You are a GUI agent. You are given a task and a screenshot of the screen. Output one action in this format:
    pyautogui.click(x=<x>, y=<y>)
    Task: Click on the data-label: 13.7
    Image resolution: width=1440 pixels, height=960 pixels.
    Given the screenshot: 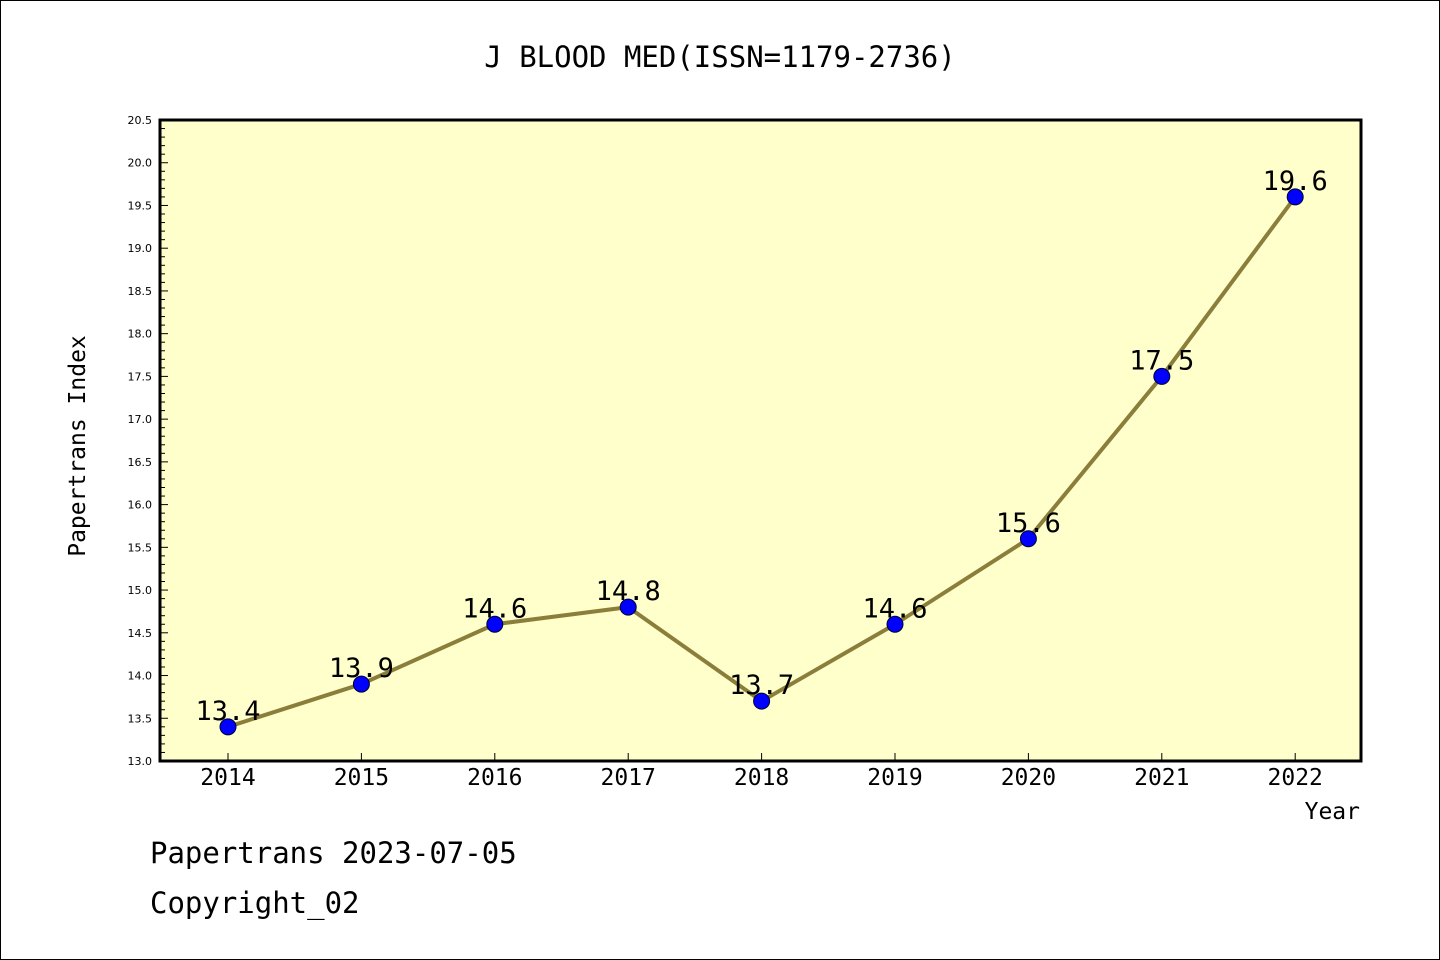 What is the action you would take?
    pyautogui.click(x=761, y=685)
    